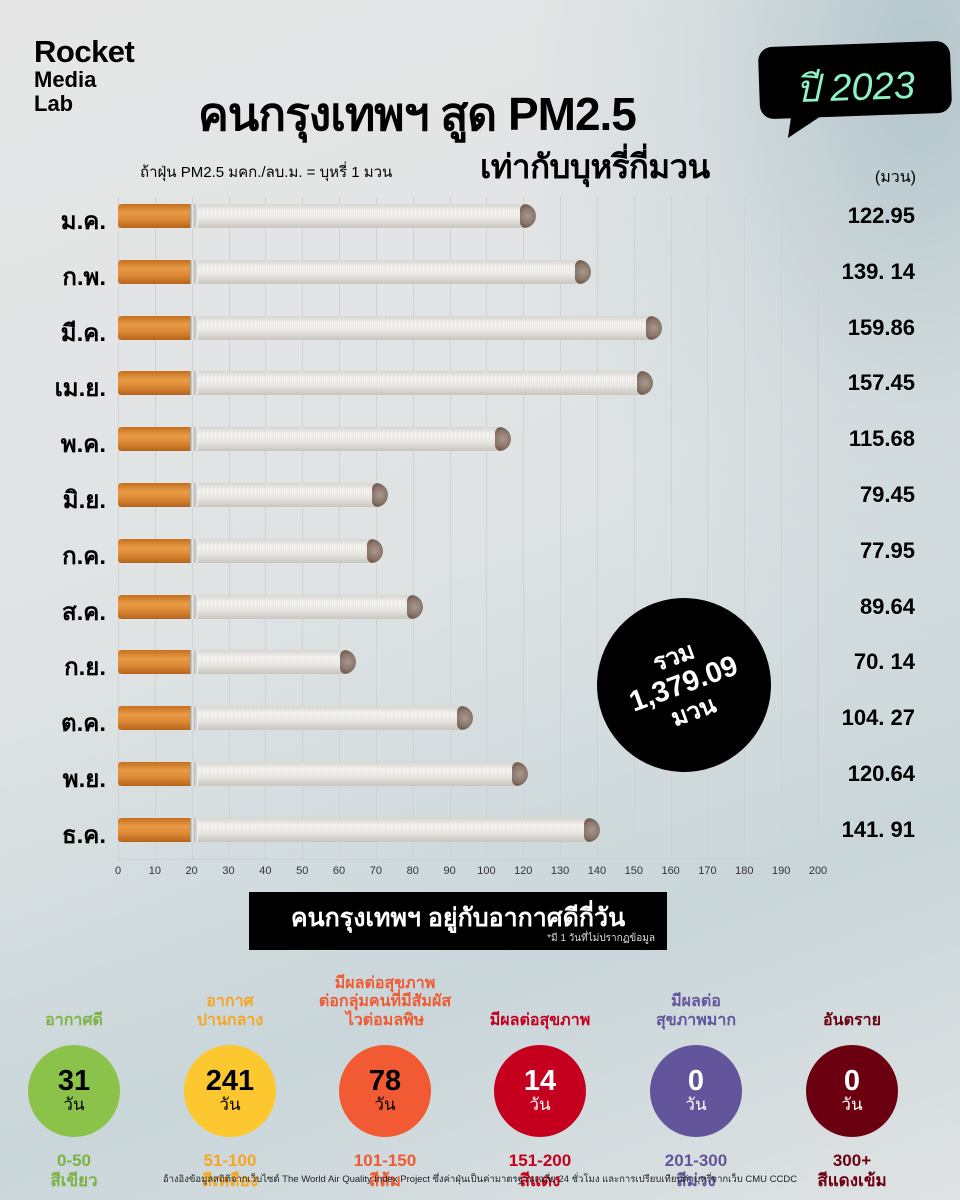  I want to click on month-label: พ.ค., so click(83, 445).